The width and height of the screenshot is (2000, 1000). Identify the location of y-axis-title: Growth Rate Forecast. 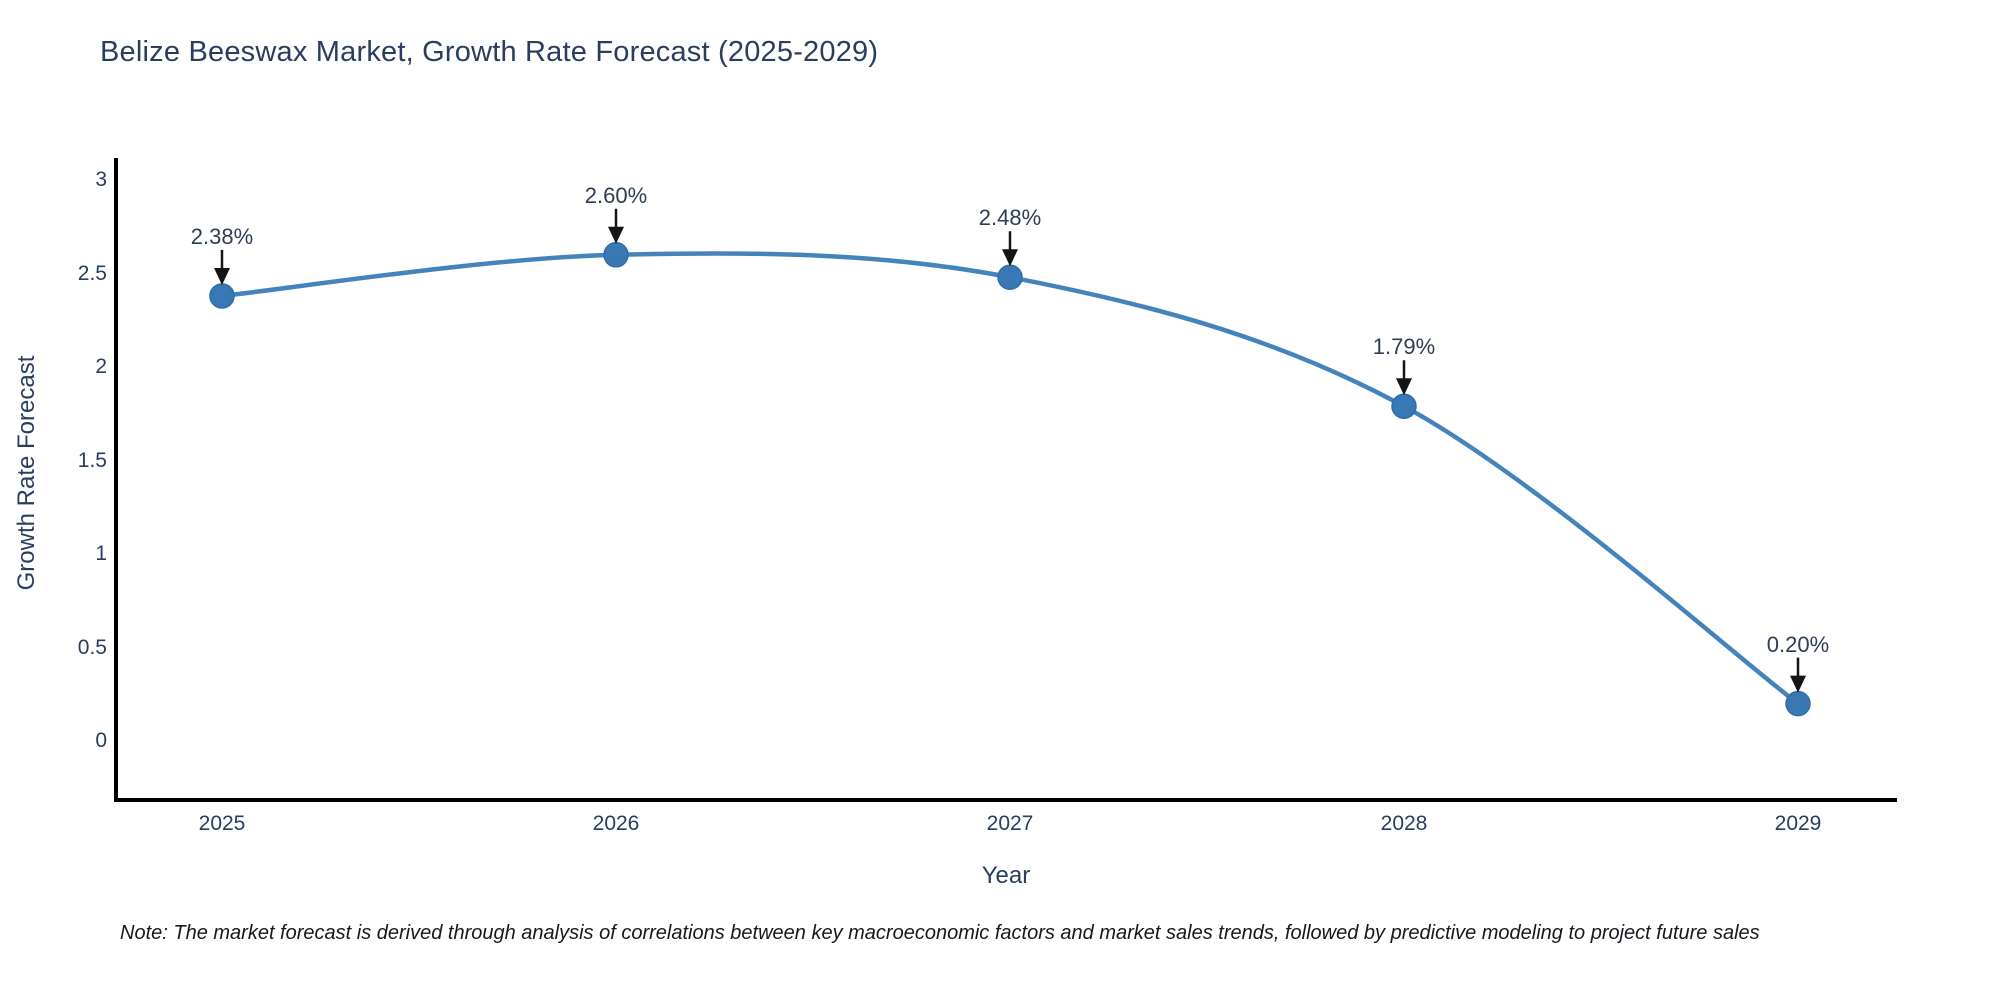
(26, 473).